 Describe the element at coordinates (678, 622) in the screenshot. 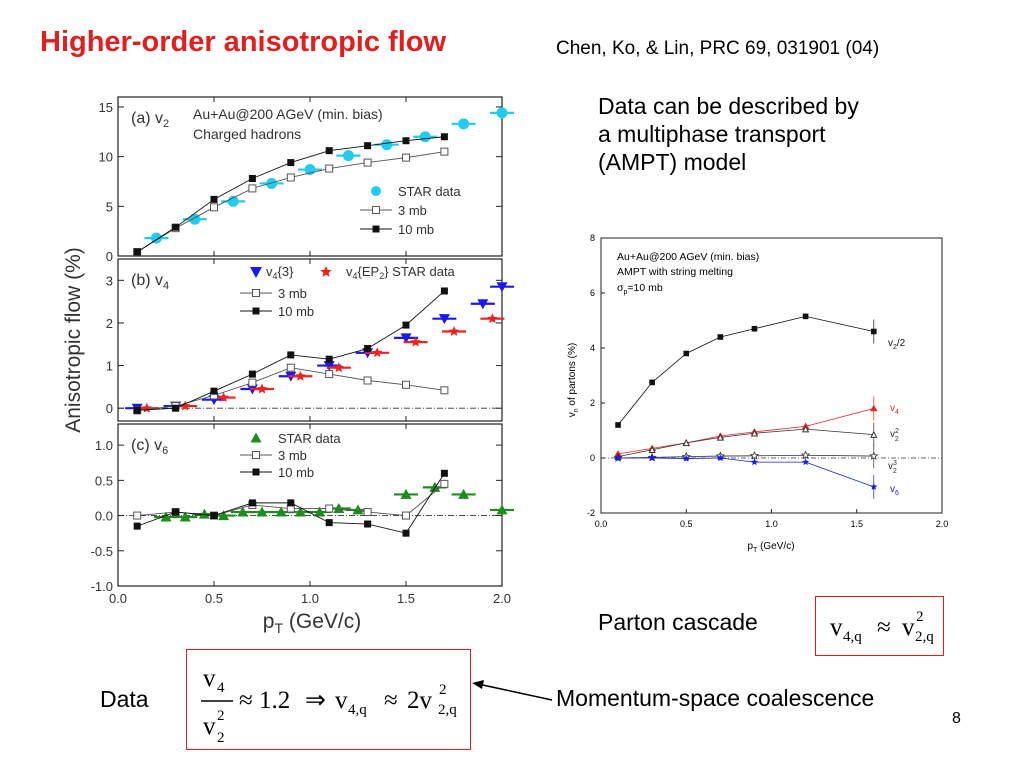

I see `parton-cascade-label: Parton cascade` at that location.